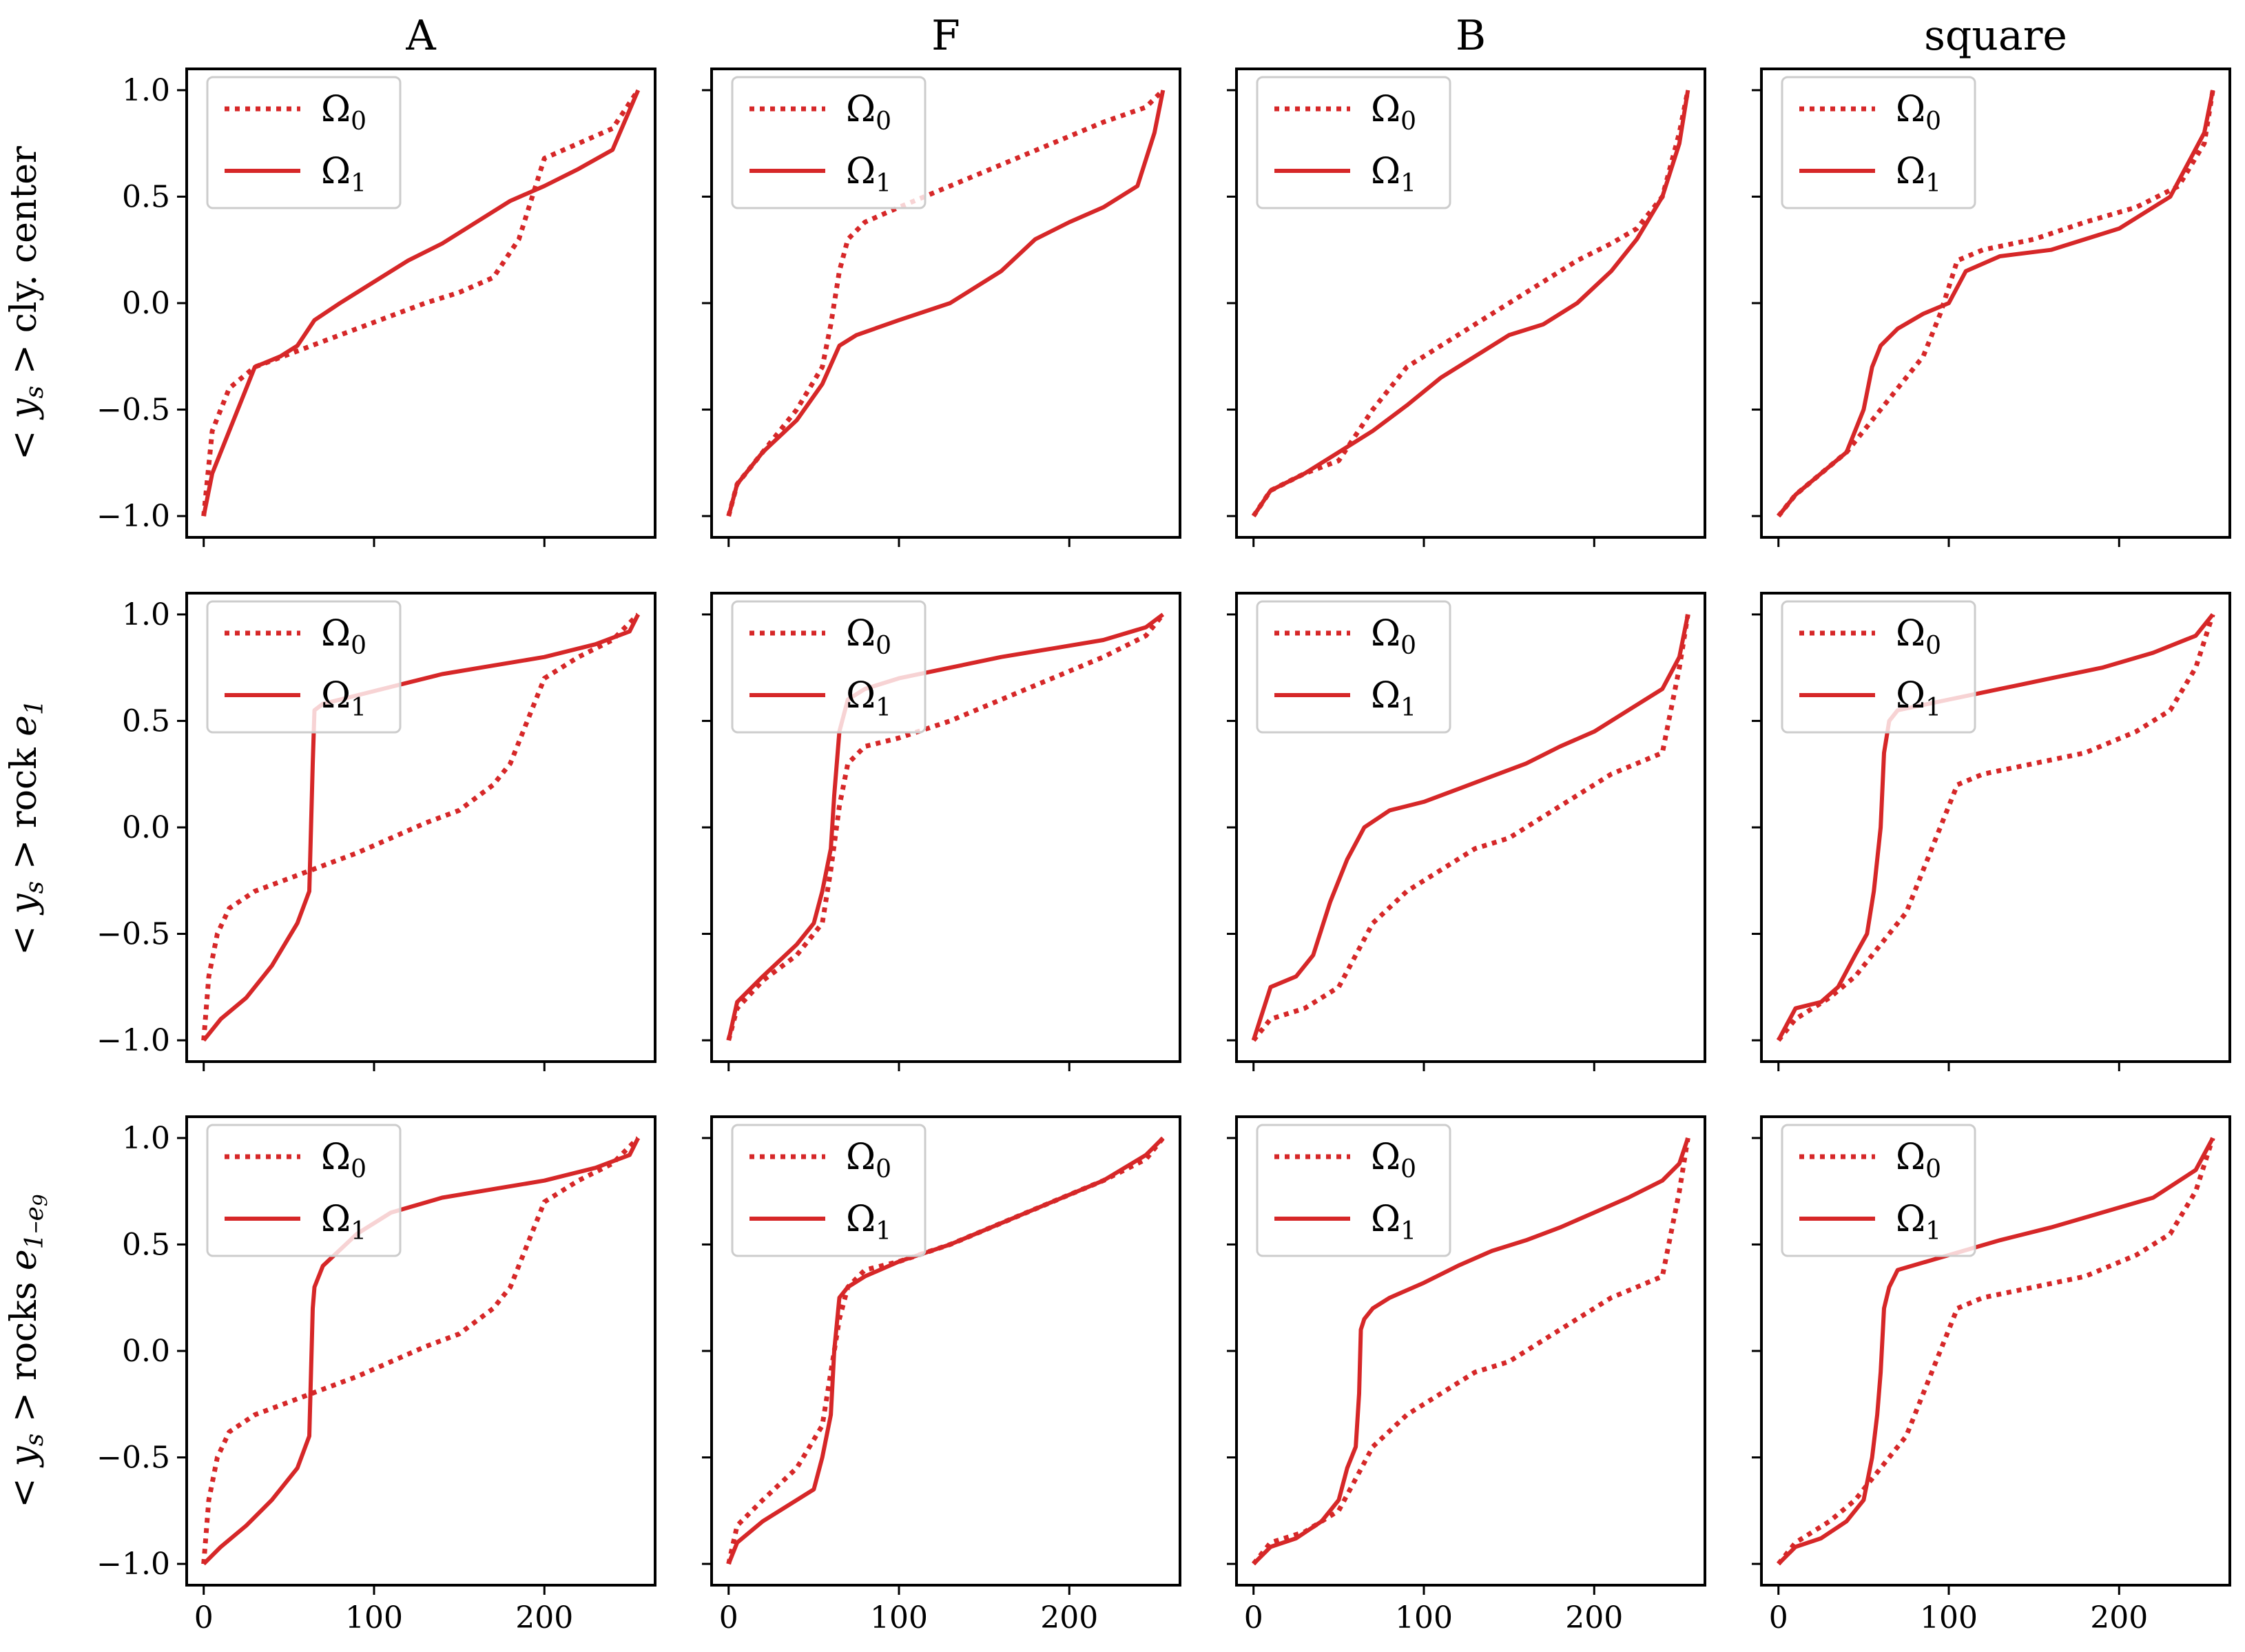 The width and height of the screenshot is (2245, 1652). I want to click on row-label: < ys > cly. center, so click(26, 303).